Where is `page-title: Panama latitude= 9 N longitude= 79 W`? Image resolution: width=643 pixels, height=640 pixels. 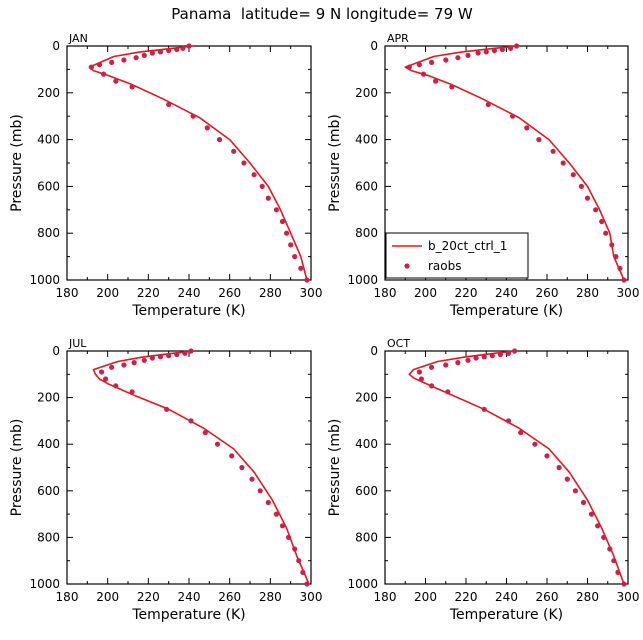 page-title: Panama latitude= 9 N longitude= 79 W is located at coordinates (322, 14).